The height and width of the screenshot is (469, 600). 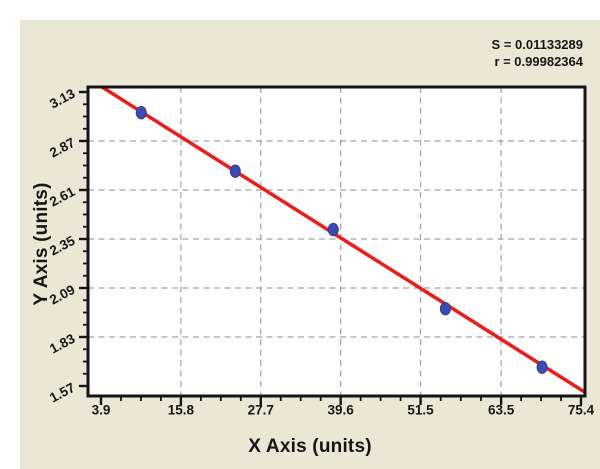 I want to click on x-tick-label: 3.9, so click(x=101, y=410).